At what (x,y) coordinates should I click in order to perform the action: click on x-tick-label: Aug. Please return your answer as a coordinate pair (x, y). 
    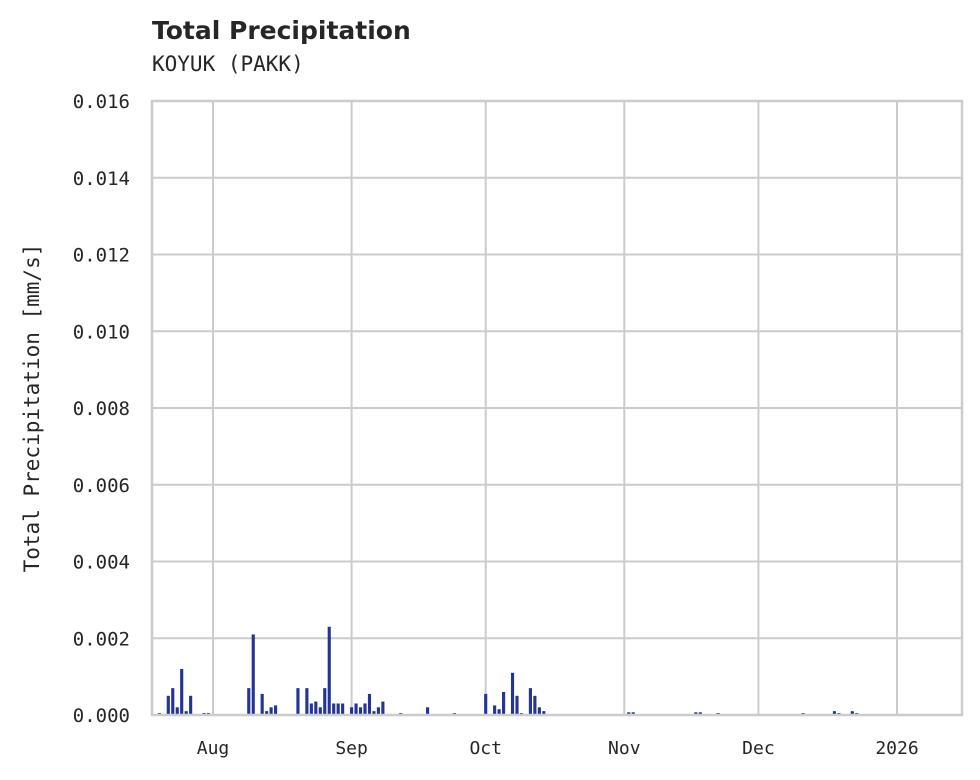
    Looking at the image, I should click on (213, 748).